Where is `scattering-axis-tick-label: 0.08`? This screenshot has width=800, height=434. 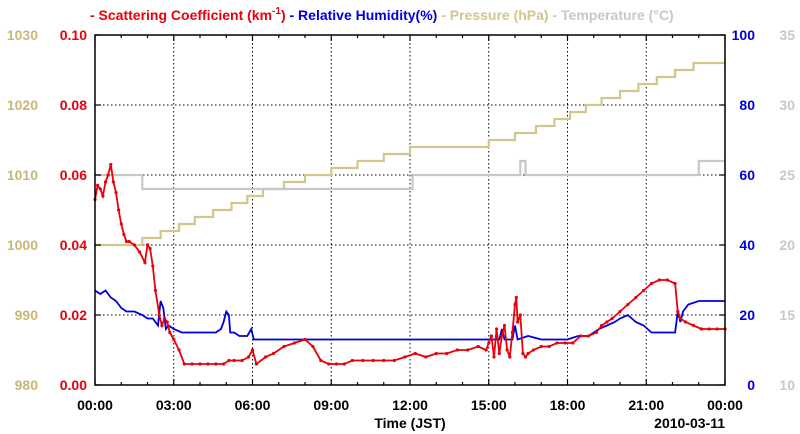
scattering-axis-tick-label: 0.08 is located at coordinates (73, 105).